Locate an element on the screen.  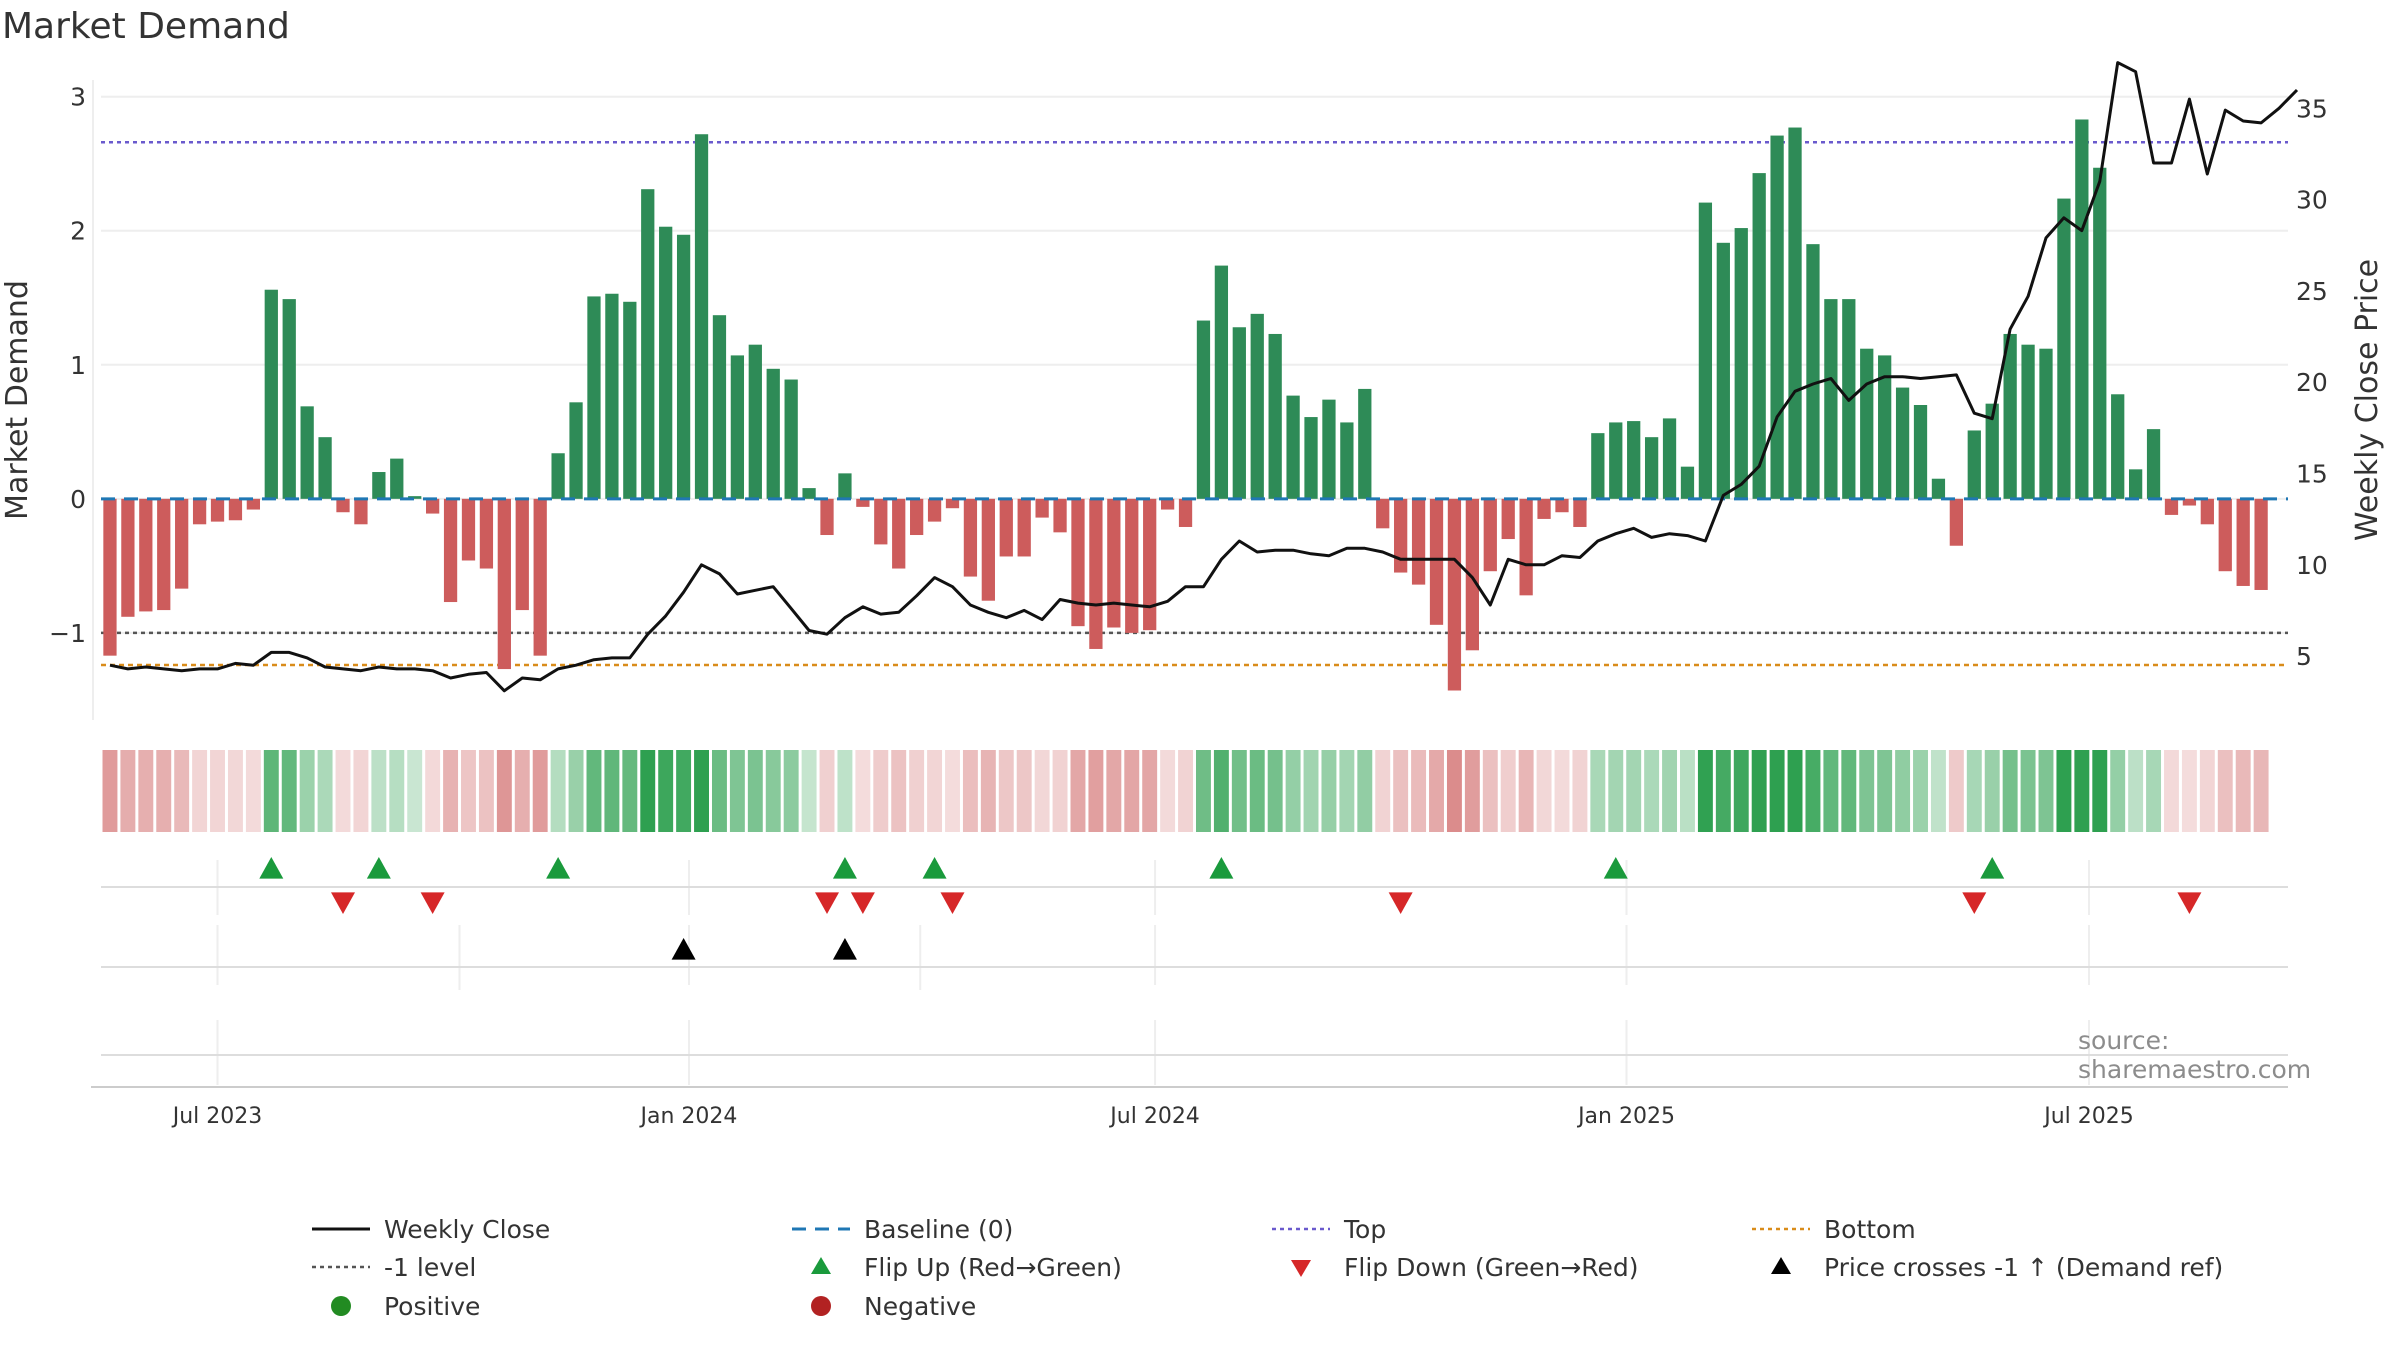
legend-symbol-minus1 is located at coordinates (341, 1267).